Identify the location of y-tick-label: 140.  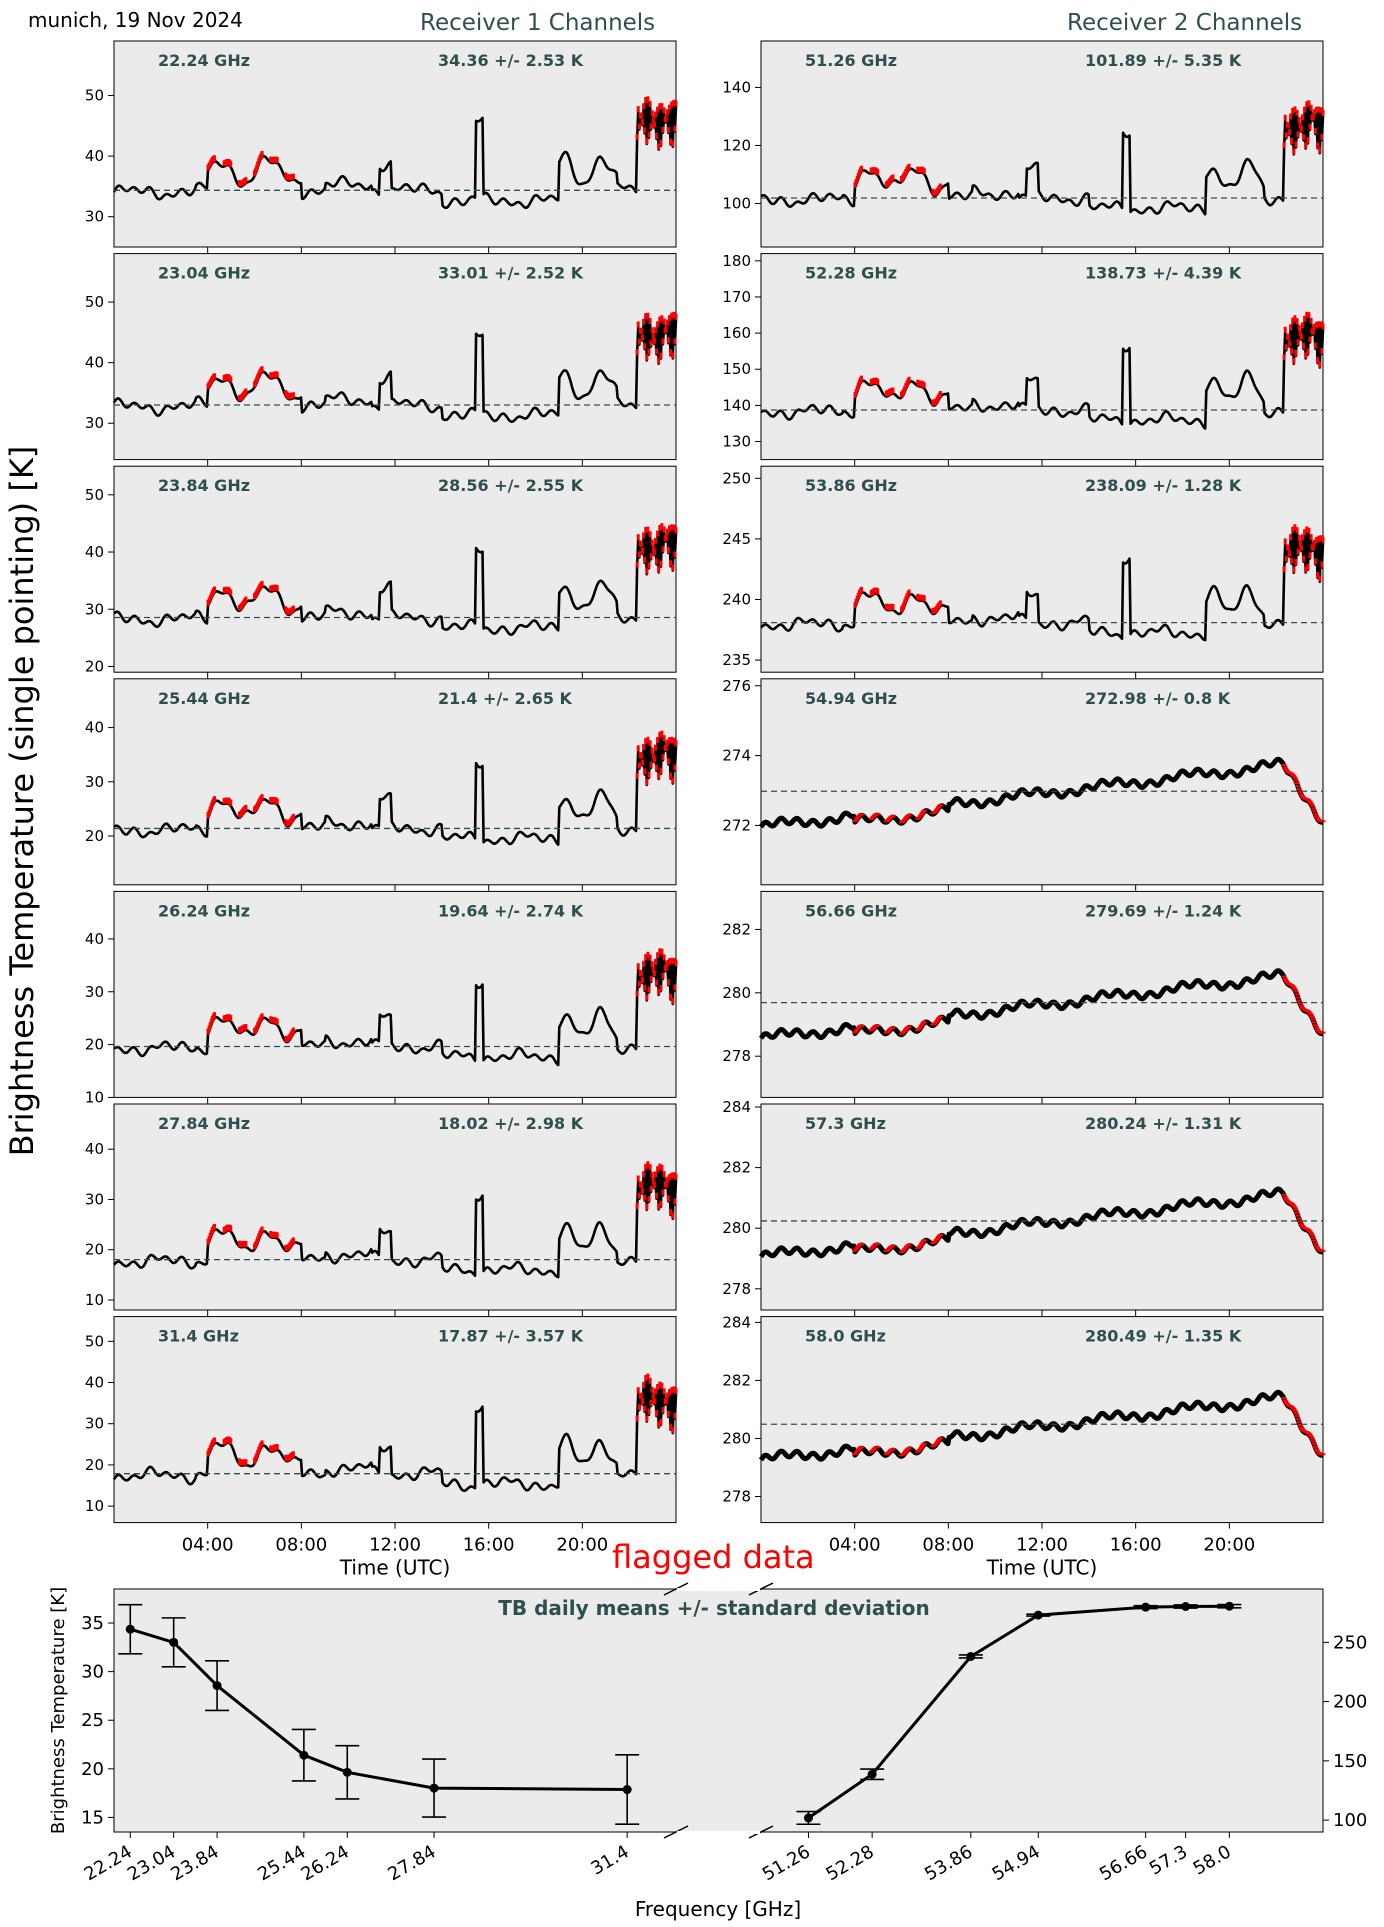
(736, 87).